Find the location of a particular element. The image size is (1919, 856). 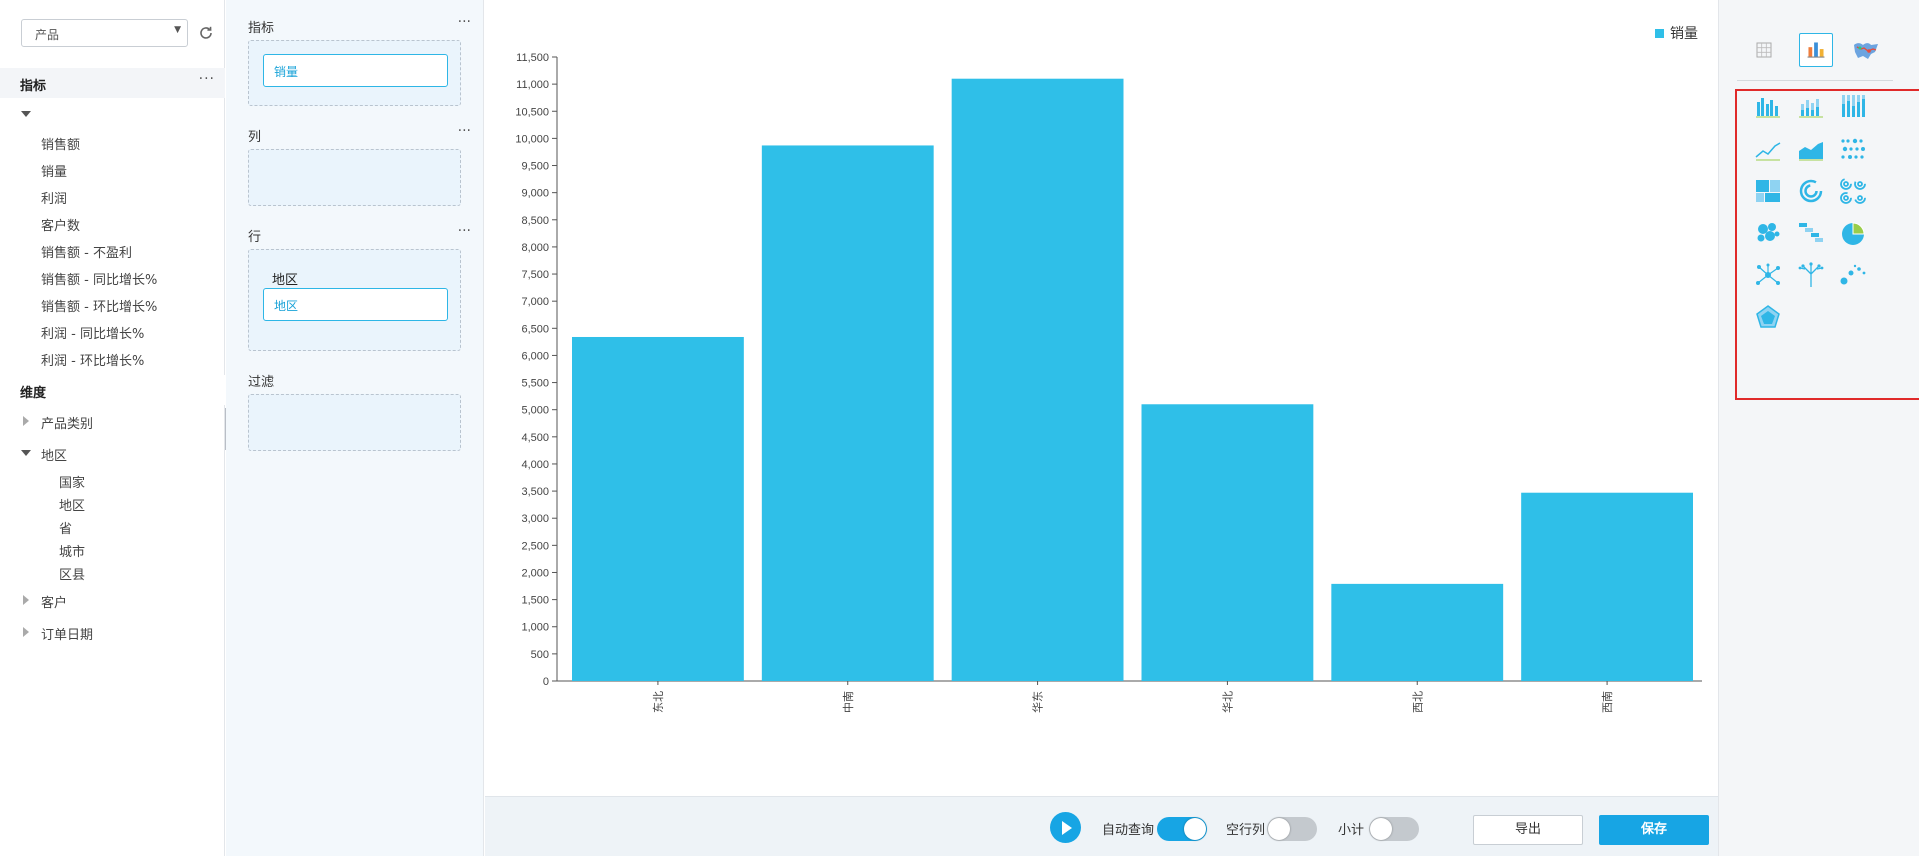

y-tick-label: 0 is located at coordinates (546, 682).